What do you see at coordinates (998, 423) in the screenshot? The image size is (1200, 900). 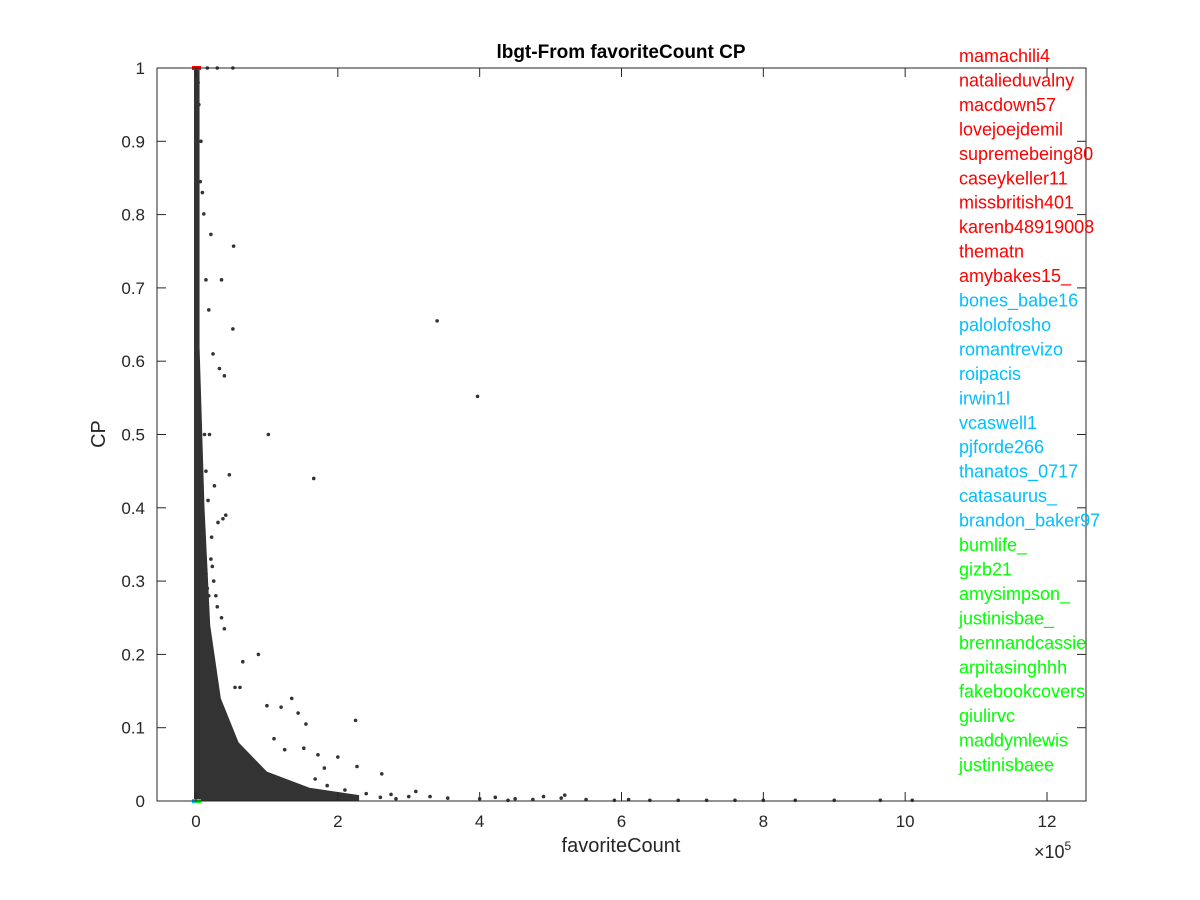 I see `user-name-label: vcaswell1` at bounding box center [998, 423].